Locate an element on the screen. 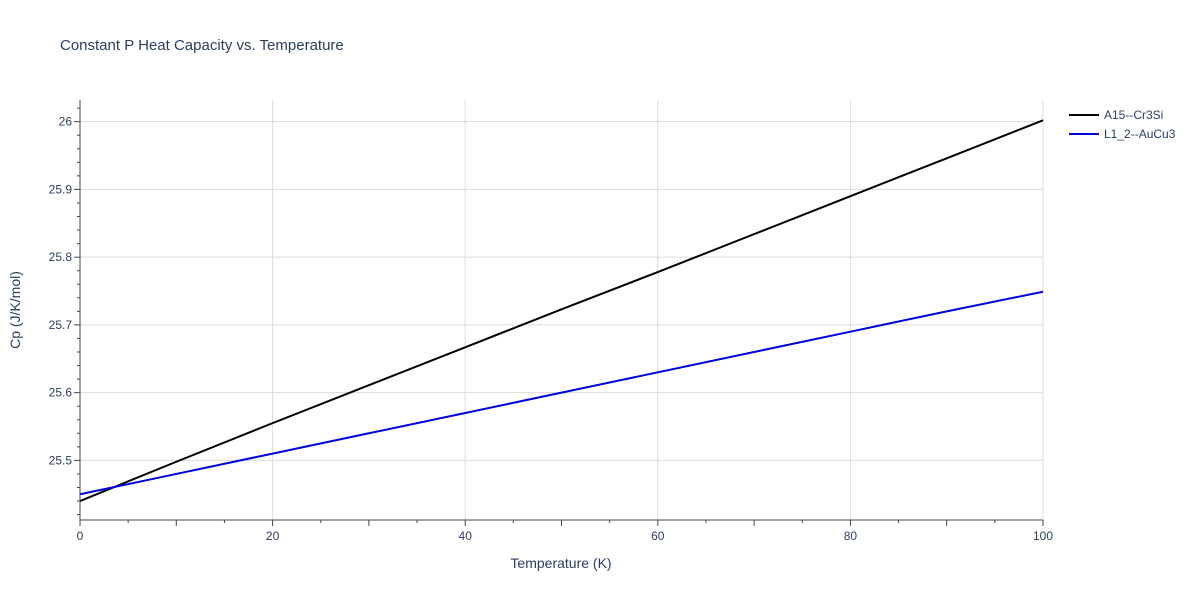 The image size is (1200, 600). legend-label: L1_2--AuCu3 is located at coordinates (1140, 134).